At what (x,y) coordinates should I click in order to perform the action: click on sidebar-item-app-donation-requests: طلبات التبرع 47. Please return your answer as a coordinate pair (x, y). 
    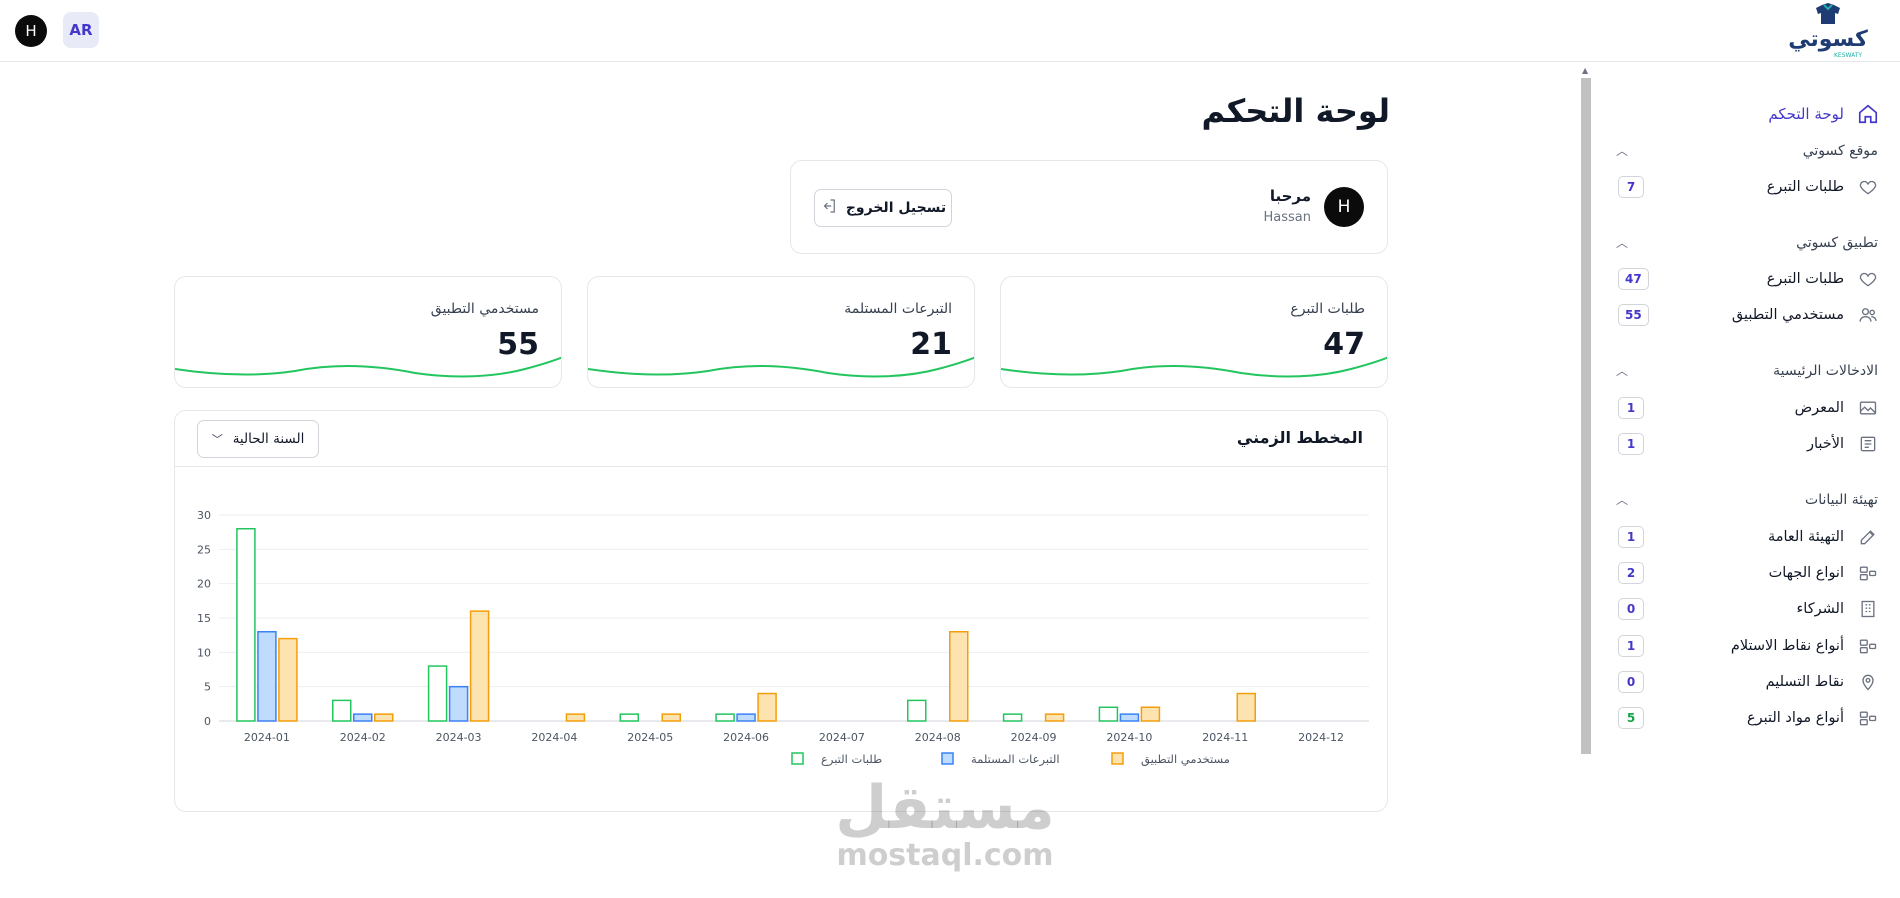
    Looking at the image, I should click on (1749, 279).